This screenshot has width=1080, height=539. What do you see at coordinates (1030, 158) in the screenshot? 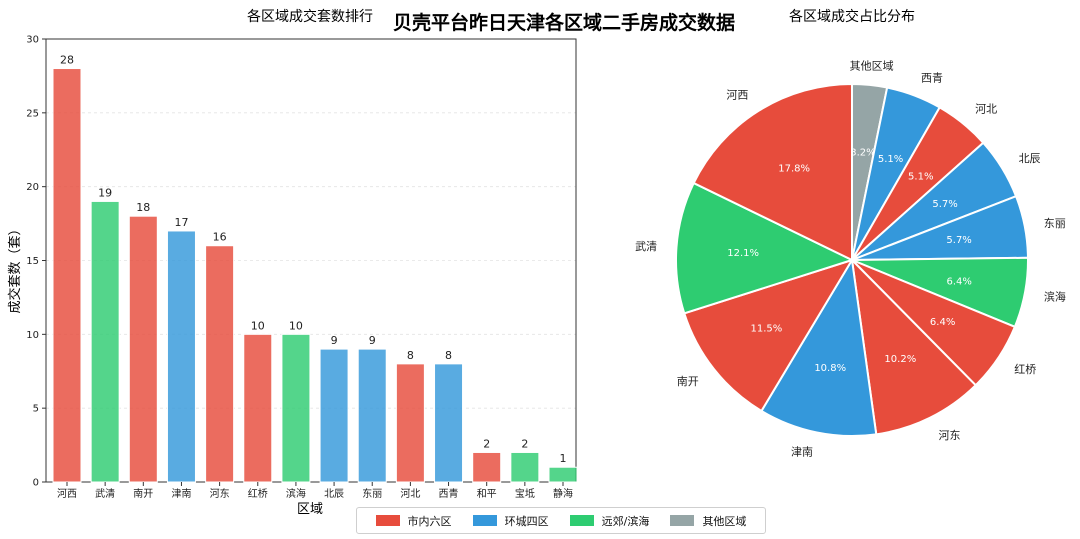
I see `pie-category-label: 北辰` at bounding box center [1030, 158].